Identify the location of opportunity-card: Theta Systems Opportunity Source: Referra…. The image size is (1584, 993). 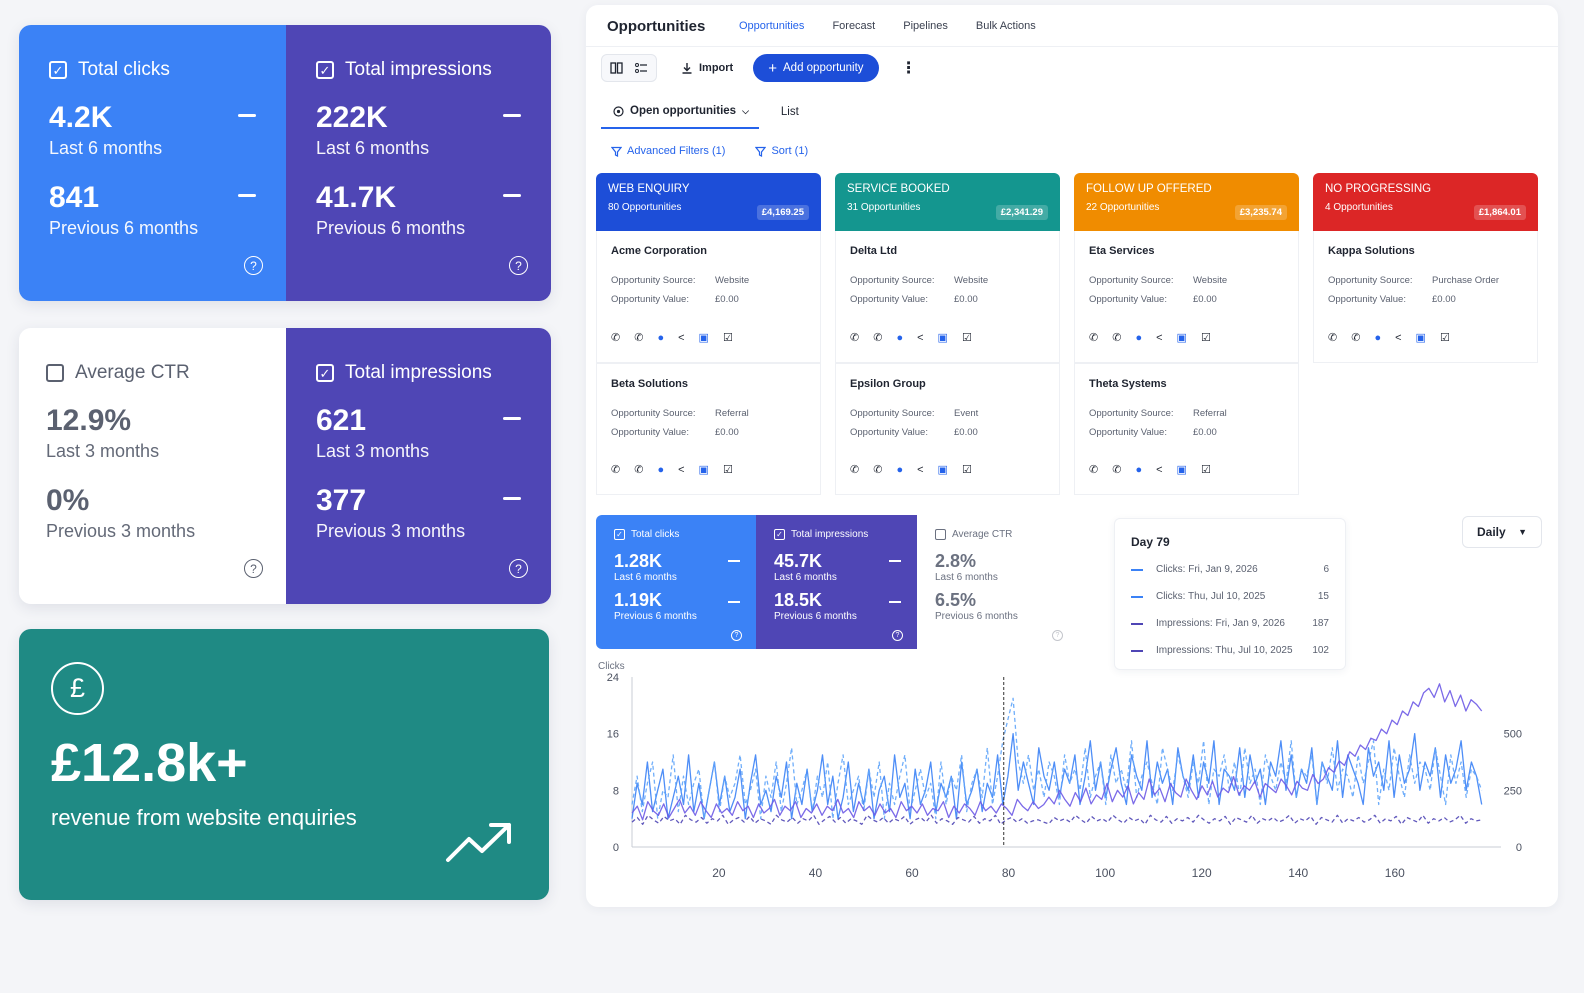
(1186, 429).